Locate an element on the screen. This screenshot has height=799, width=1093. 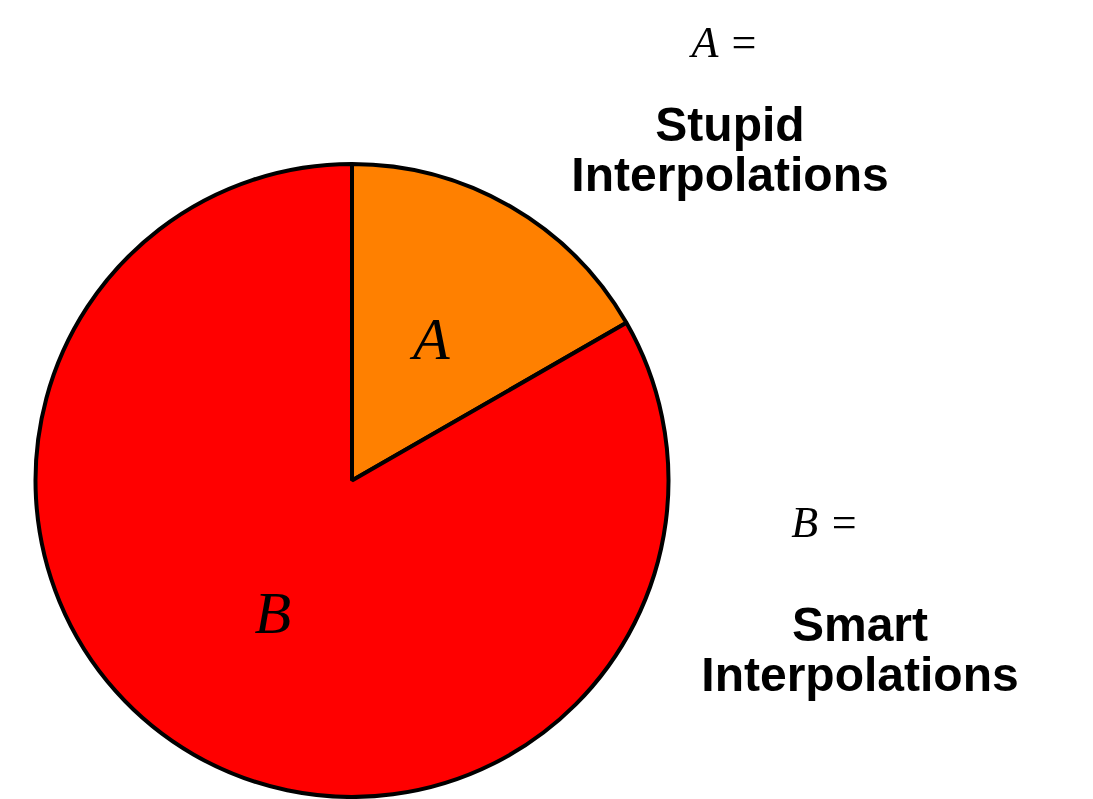
text: A = is located at coordinates (724, 42).